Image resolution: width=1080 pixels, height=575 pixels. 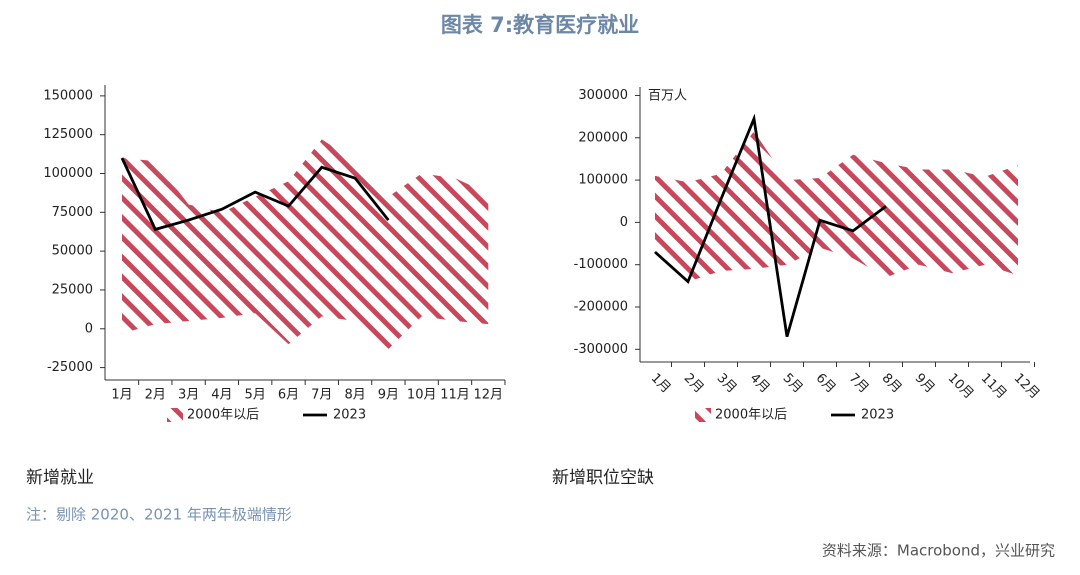 I want to click on y-tick-label: 75000, so click(x=72, y=212).